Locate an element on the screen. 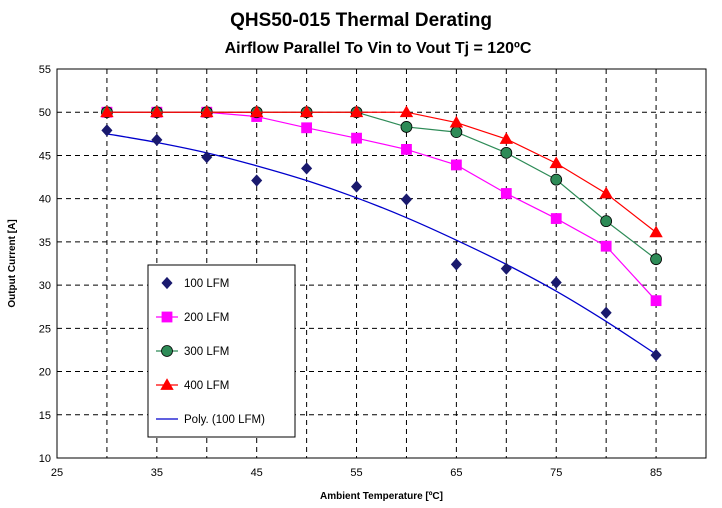 The height and width of the screenshot is (508, 722). x-tick-label: 65 is located at coordinates (456, 473).